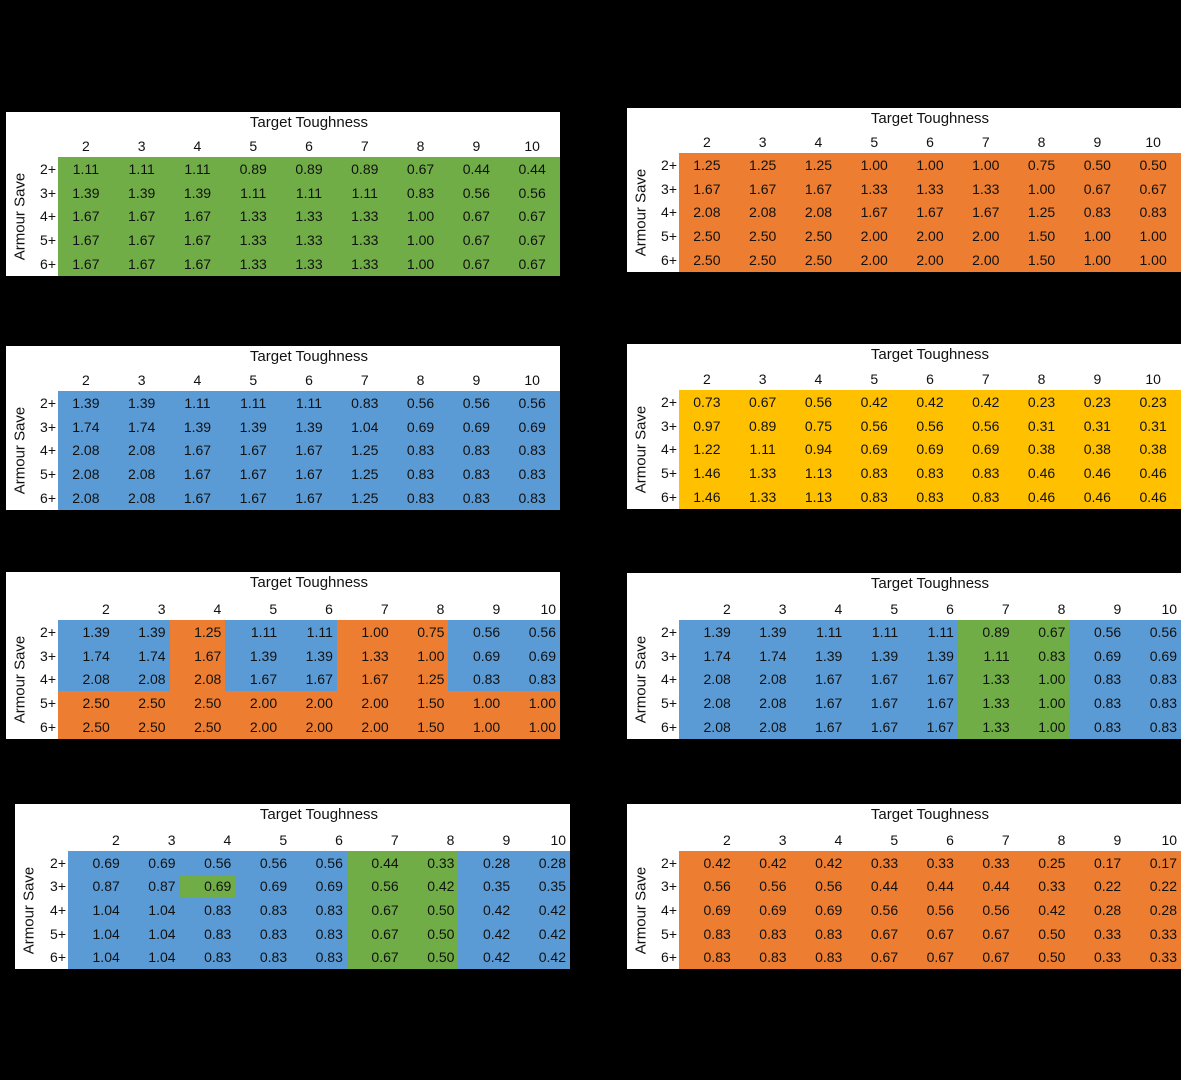 The height and width of the screenshot is (1080, 1181). I want to click on table-cell: 0.87, so click(151, 886).